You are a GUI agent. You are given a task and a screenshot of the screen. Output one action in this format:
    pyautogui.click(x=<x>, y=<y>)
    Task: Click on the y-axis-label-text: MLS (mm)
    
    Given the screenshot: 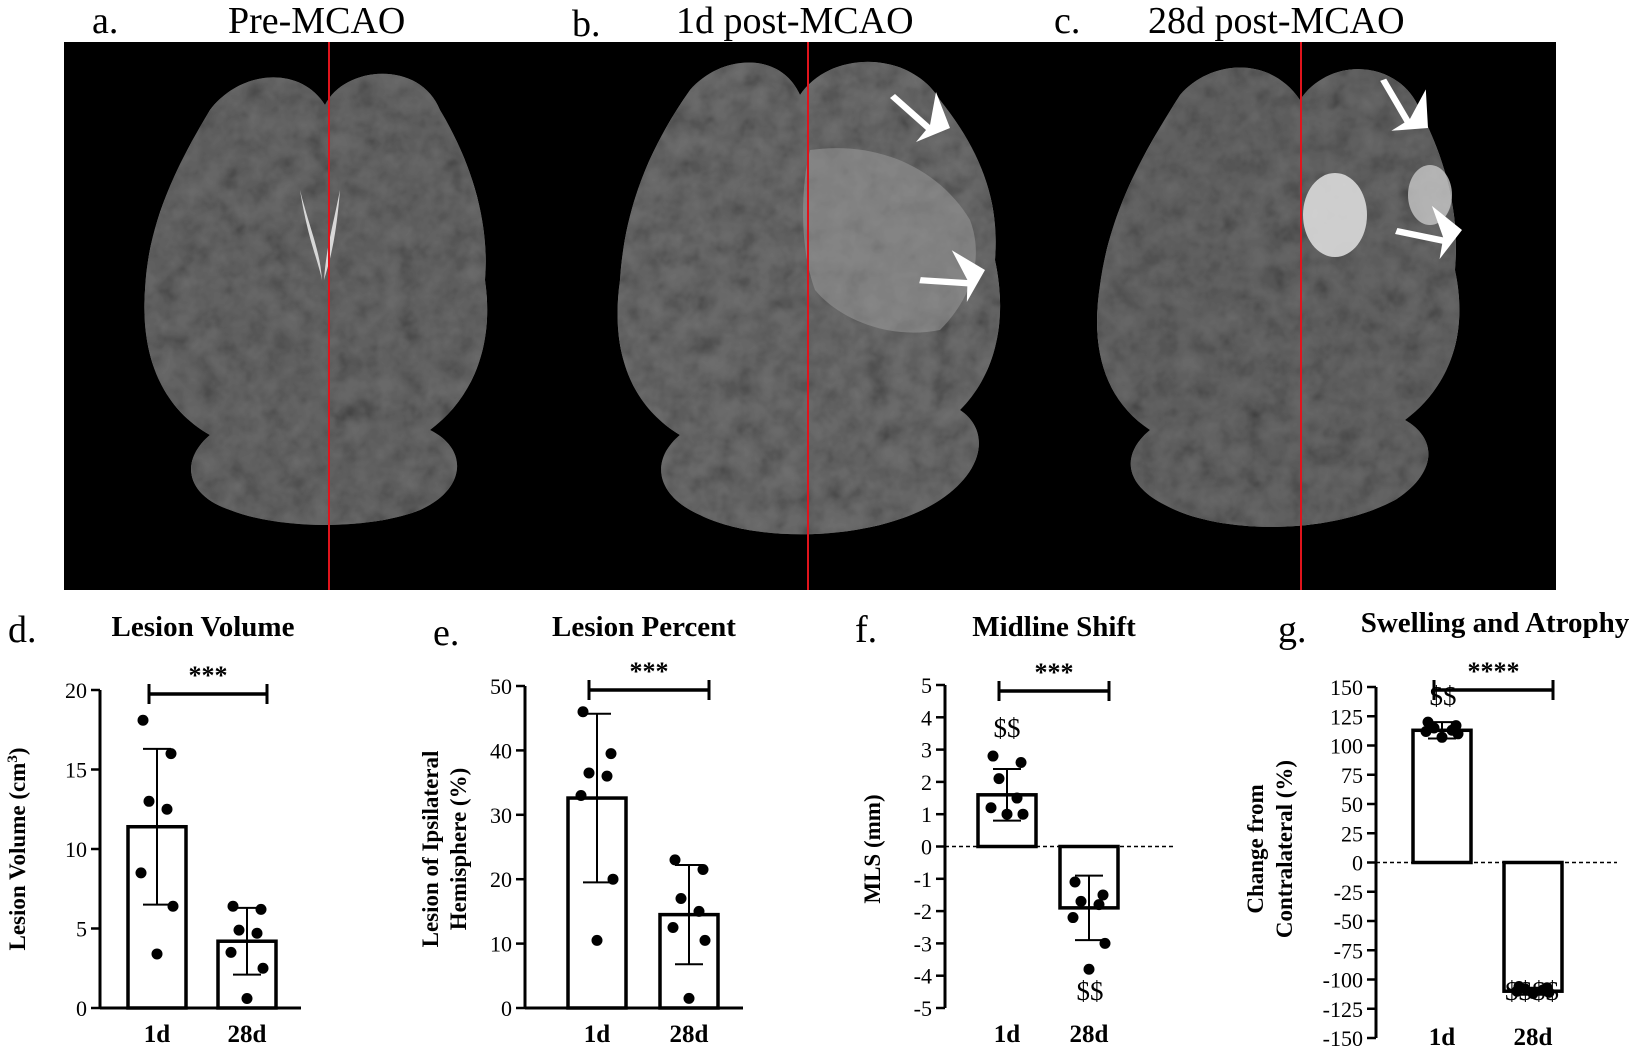 What is the action you would take?
    pyautogui.click(x=872, y=848)
    